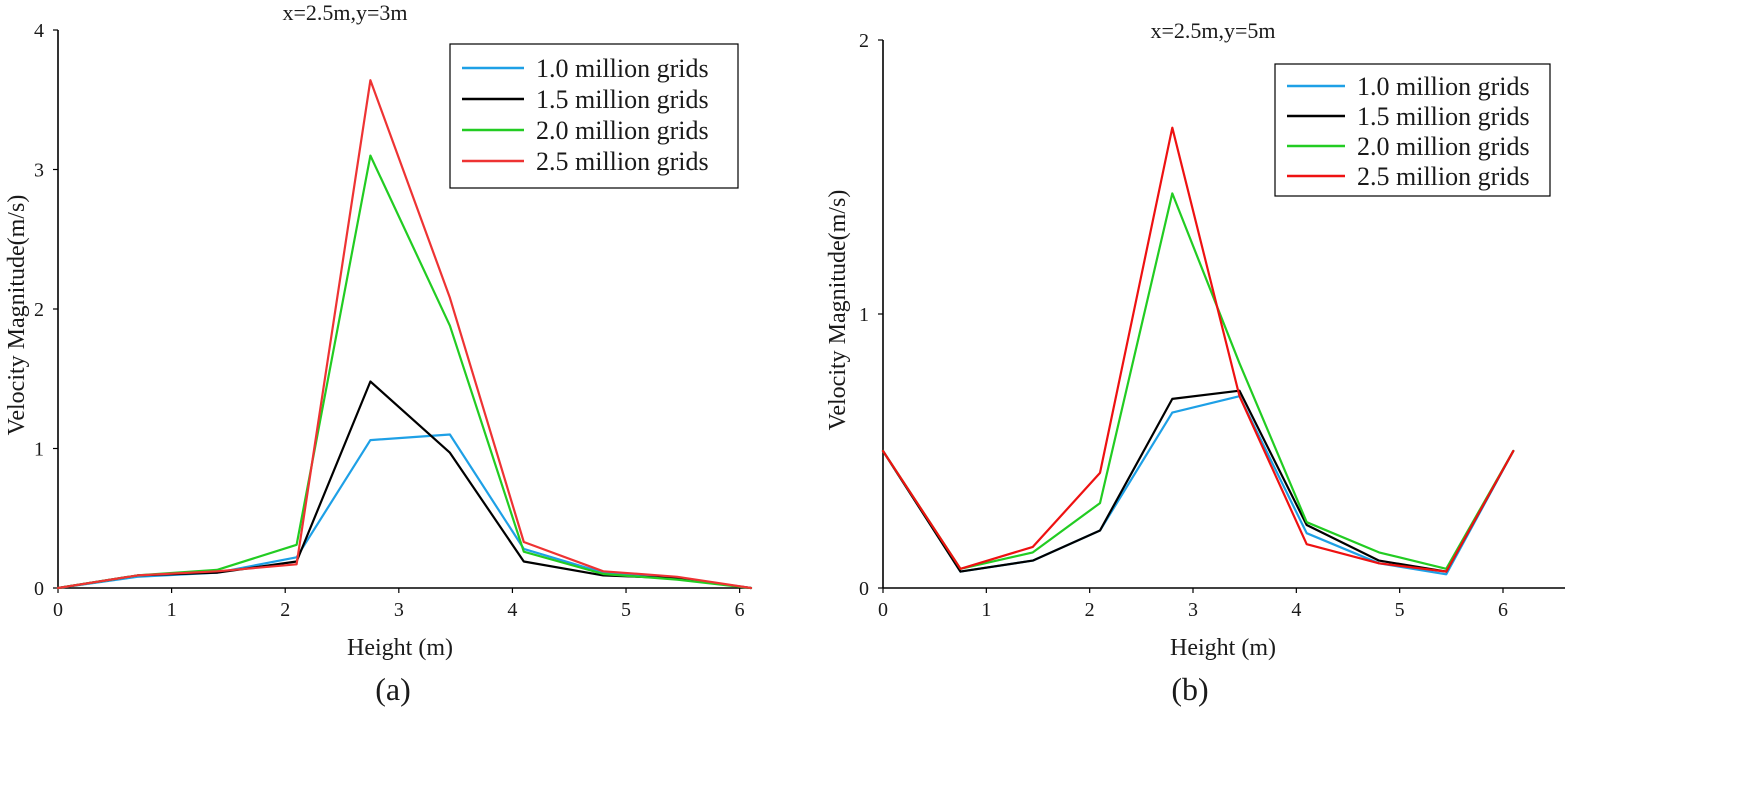  What do you see at coordinates (1189, 689) in the screenshot?
I see `chart-b-panel-label: (b)` at bounding box center [1189, 689].